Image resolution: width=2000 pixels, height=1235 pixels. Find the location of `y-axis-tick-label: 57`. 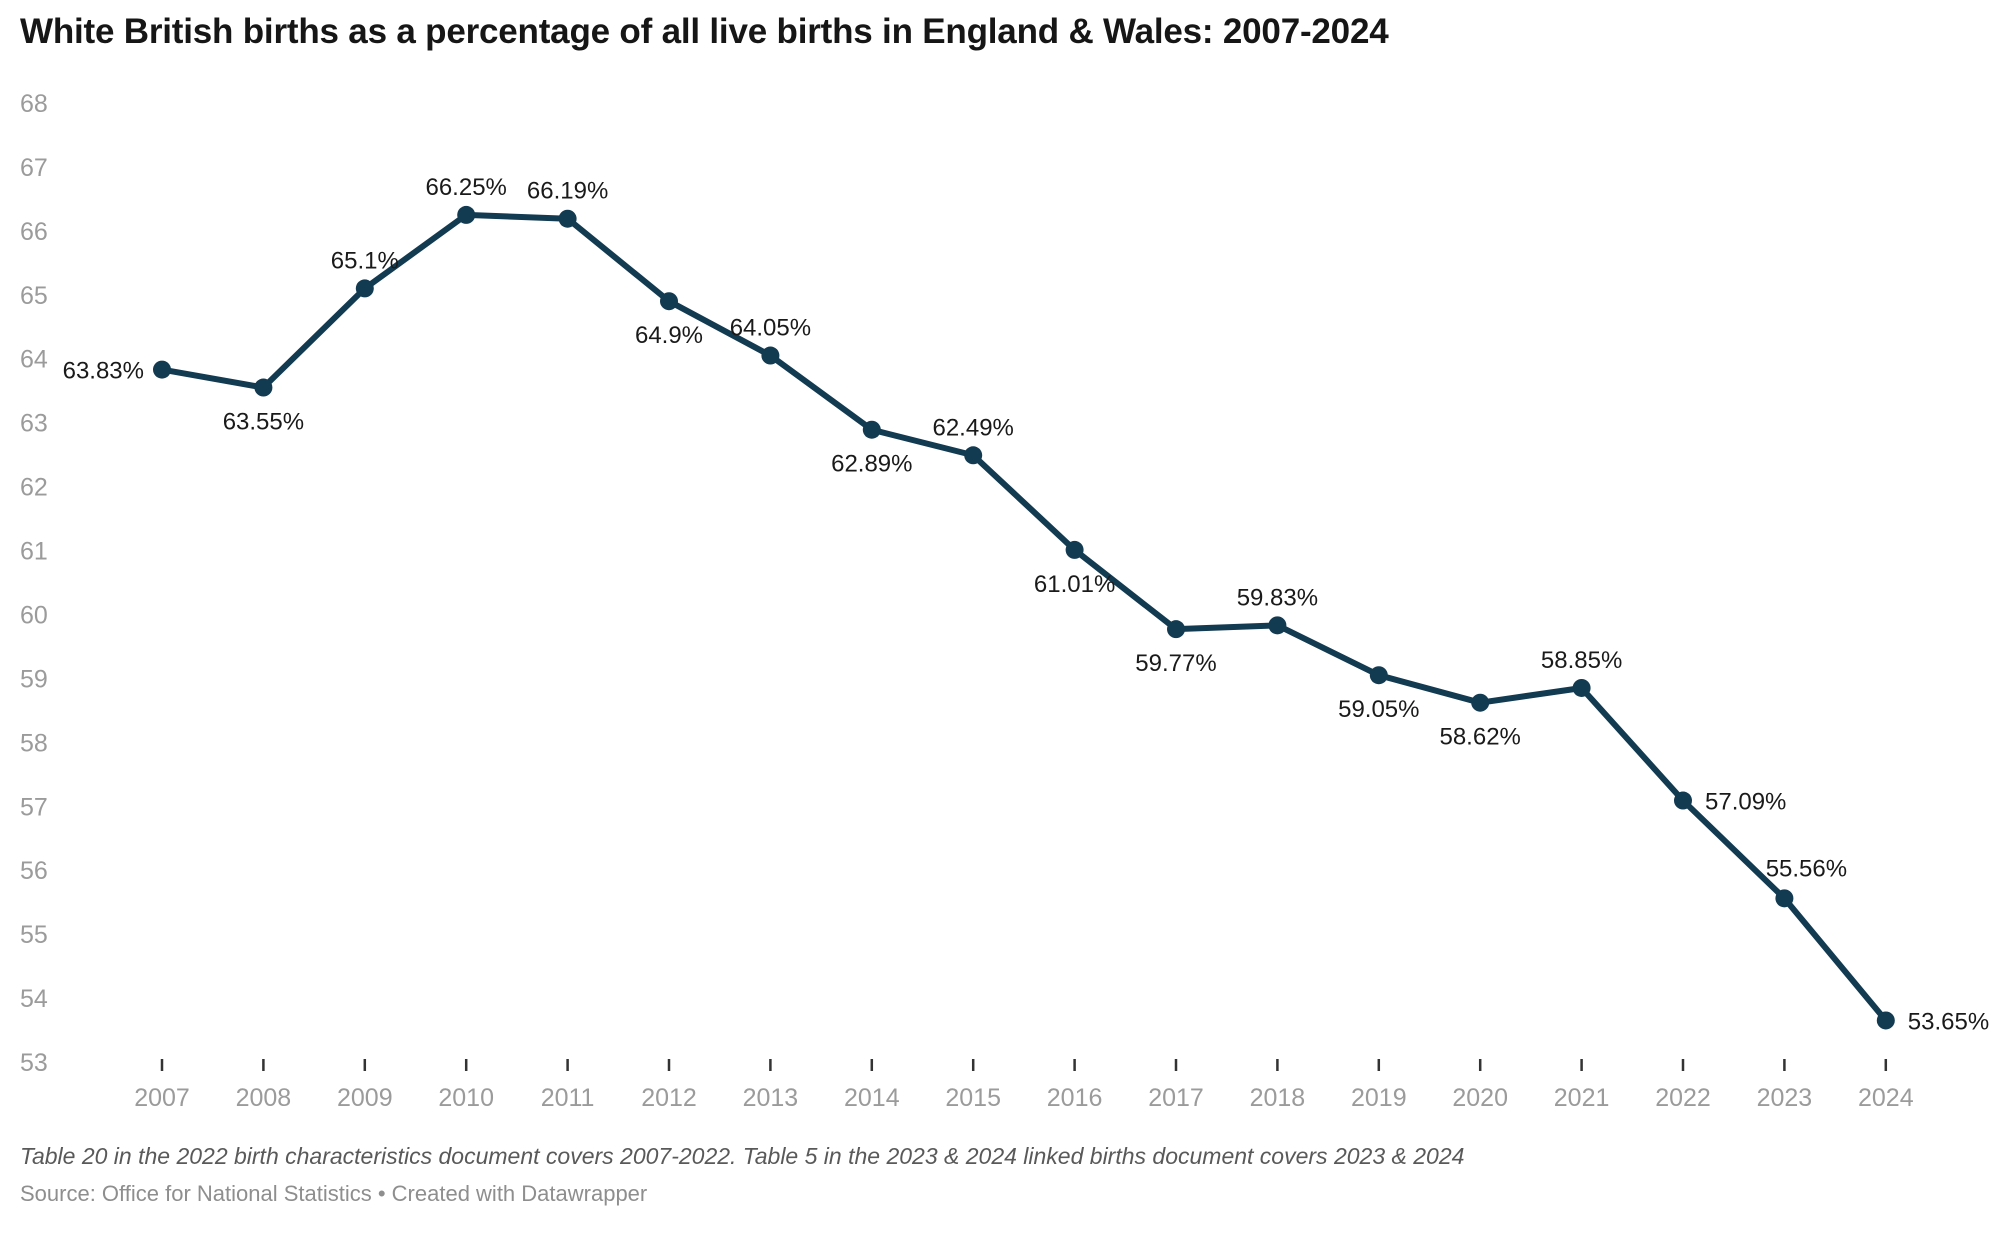

y-axis-tick-label: 57 is located at coordinates (34, 807).